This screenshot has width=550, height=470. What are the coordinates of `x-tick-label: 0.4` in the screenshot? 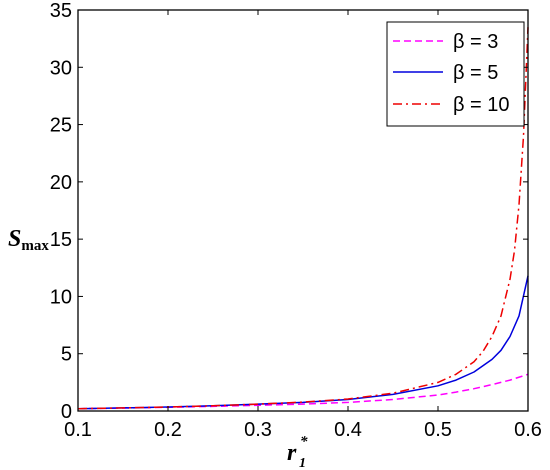 It's located at (348, 430).